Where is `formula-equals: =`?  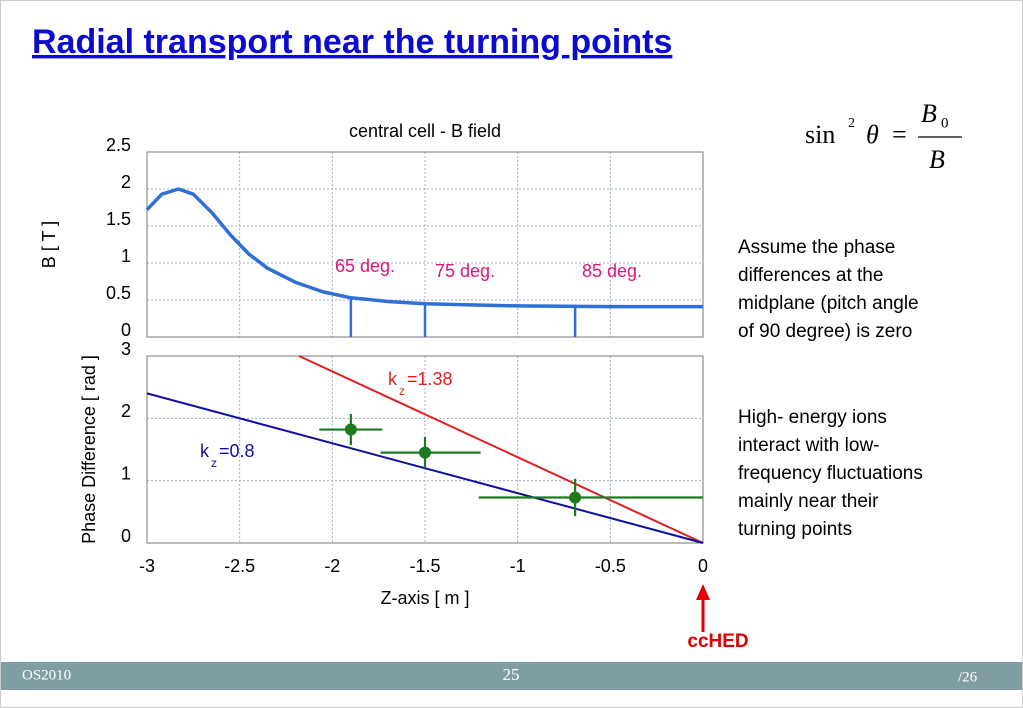 formula-equals: = is located at coordinates (899, 134).